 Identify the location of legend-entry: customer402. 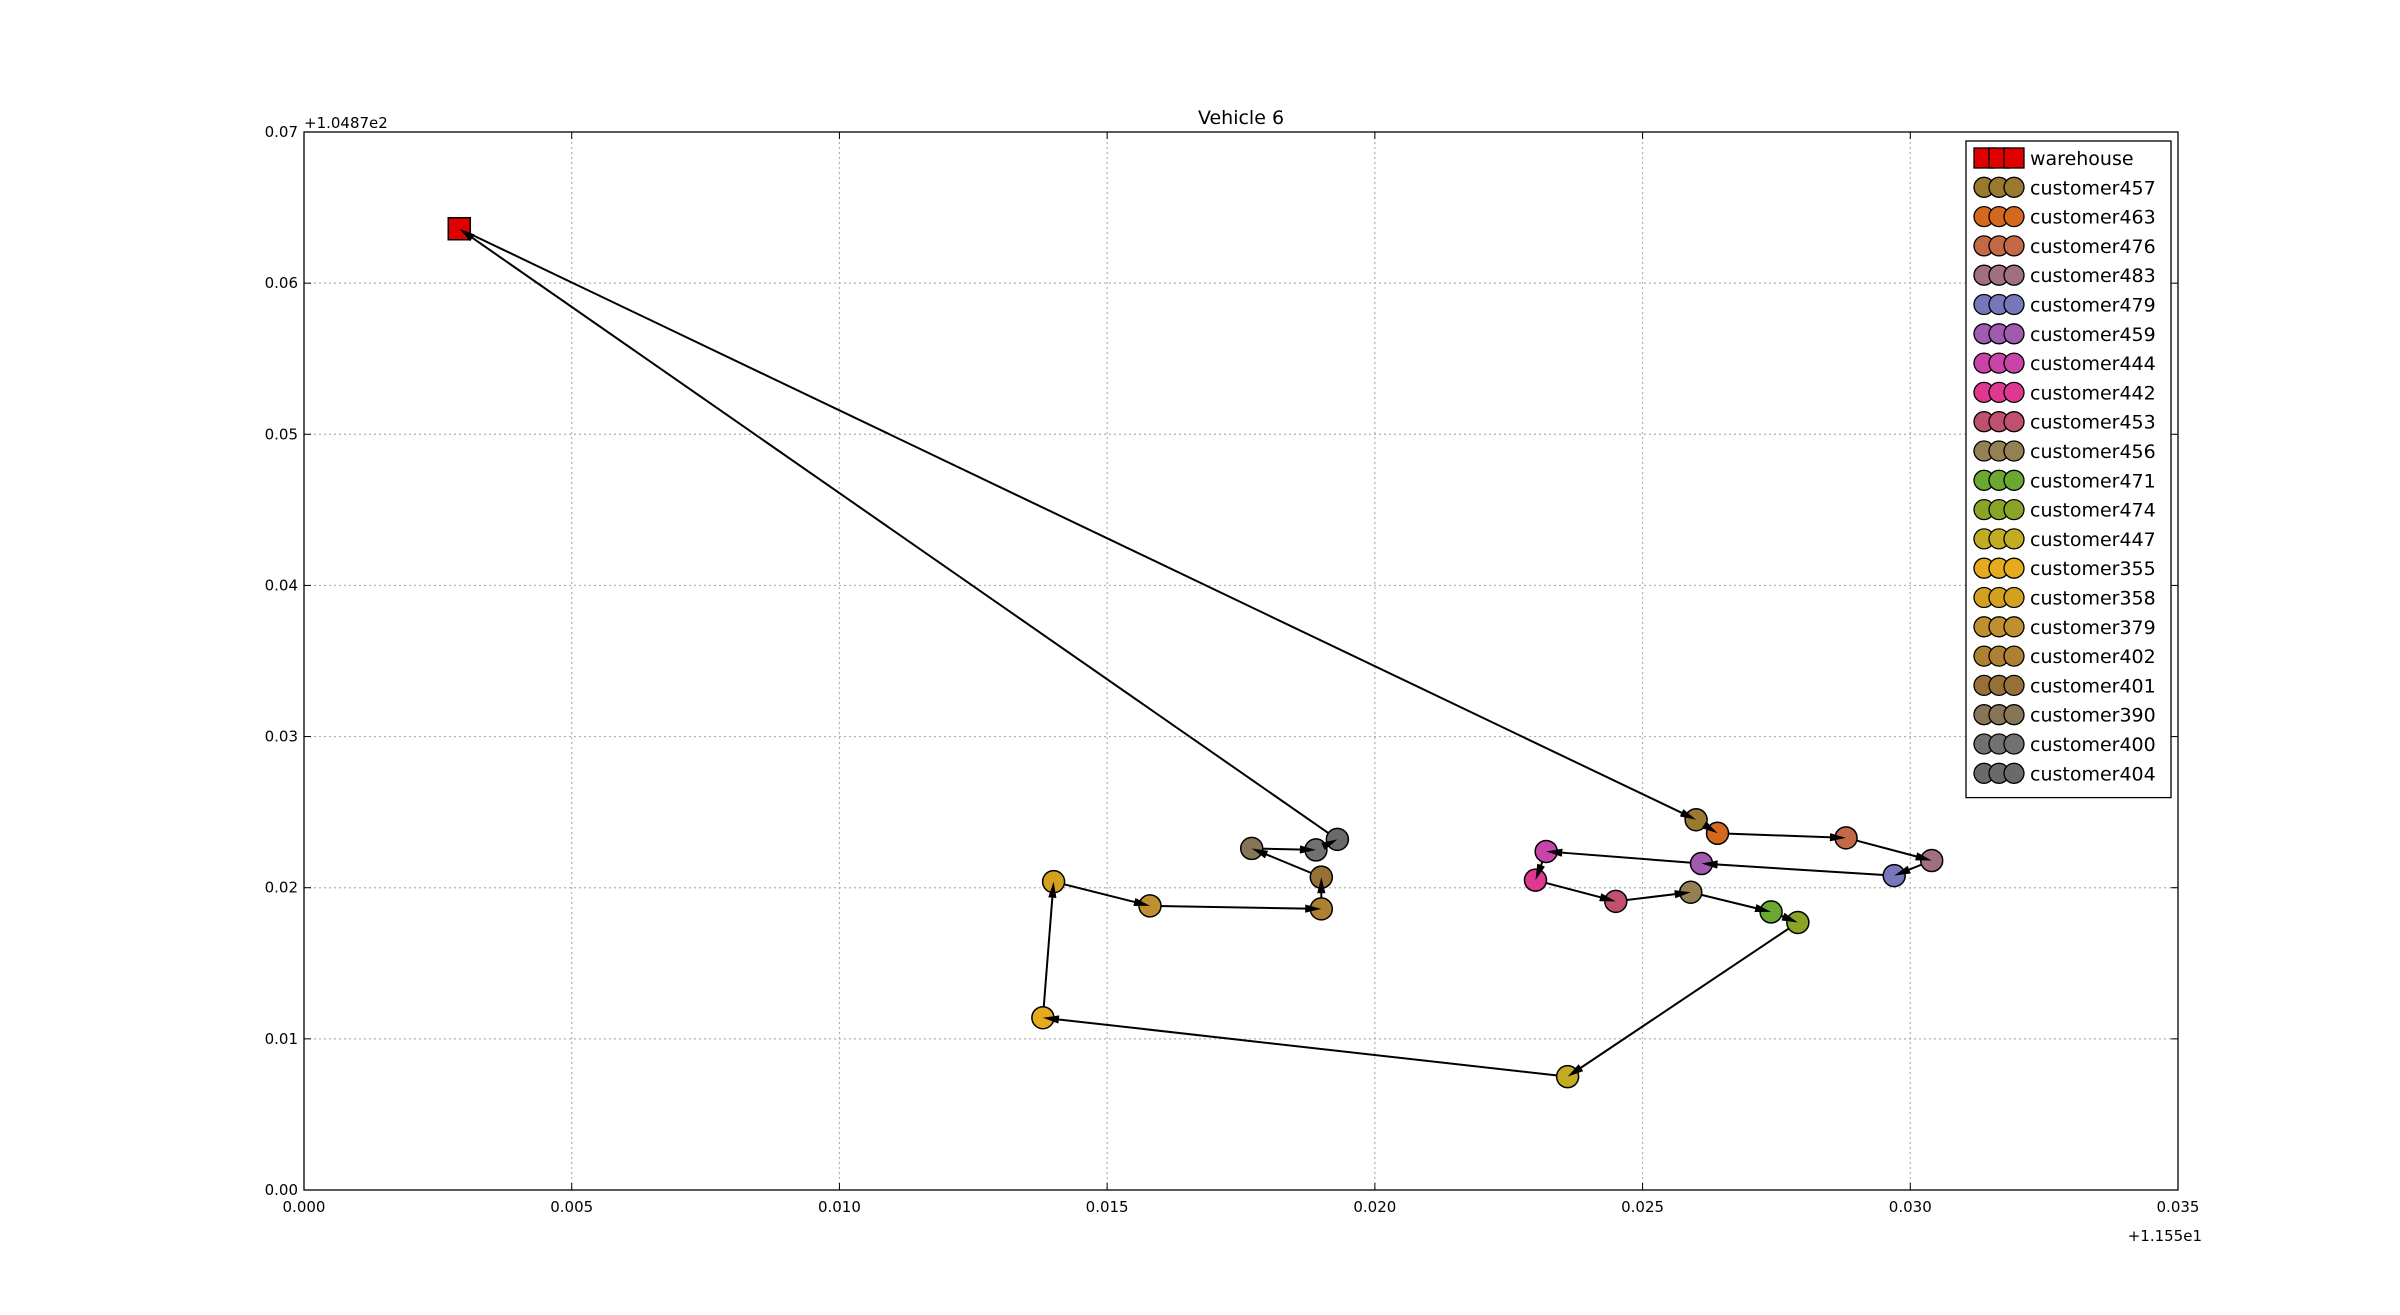
(2064, 656).